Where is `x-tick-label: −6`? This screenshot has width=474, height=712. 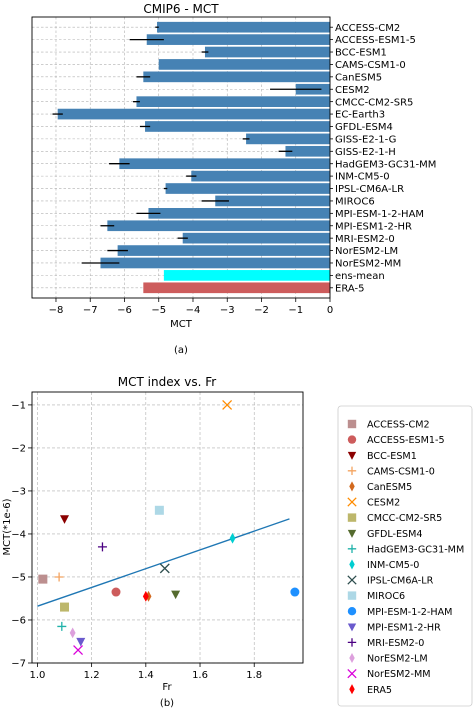 x-tick-label: −6 is located at coordinates (124, 310).